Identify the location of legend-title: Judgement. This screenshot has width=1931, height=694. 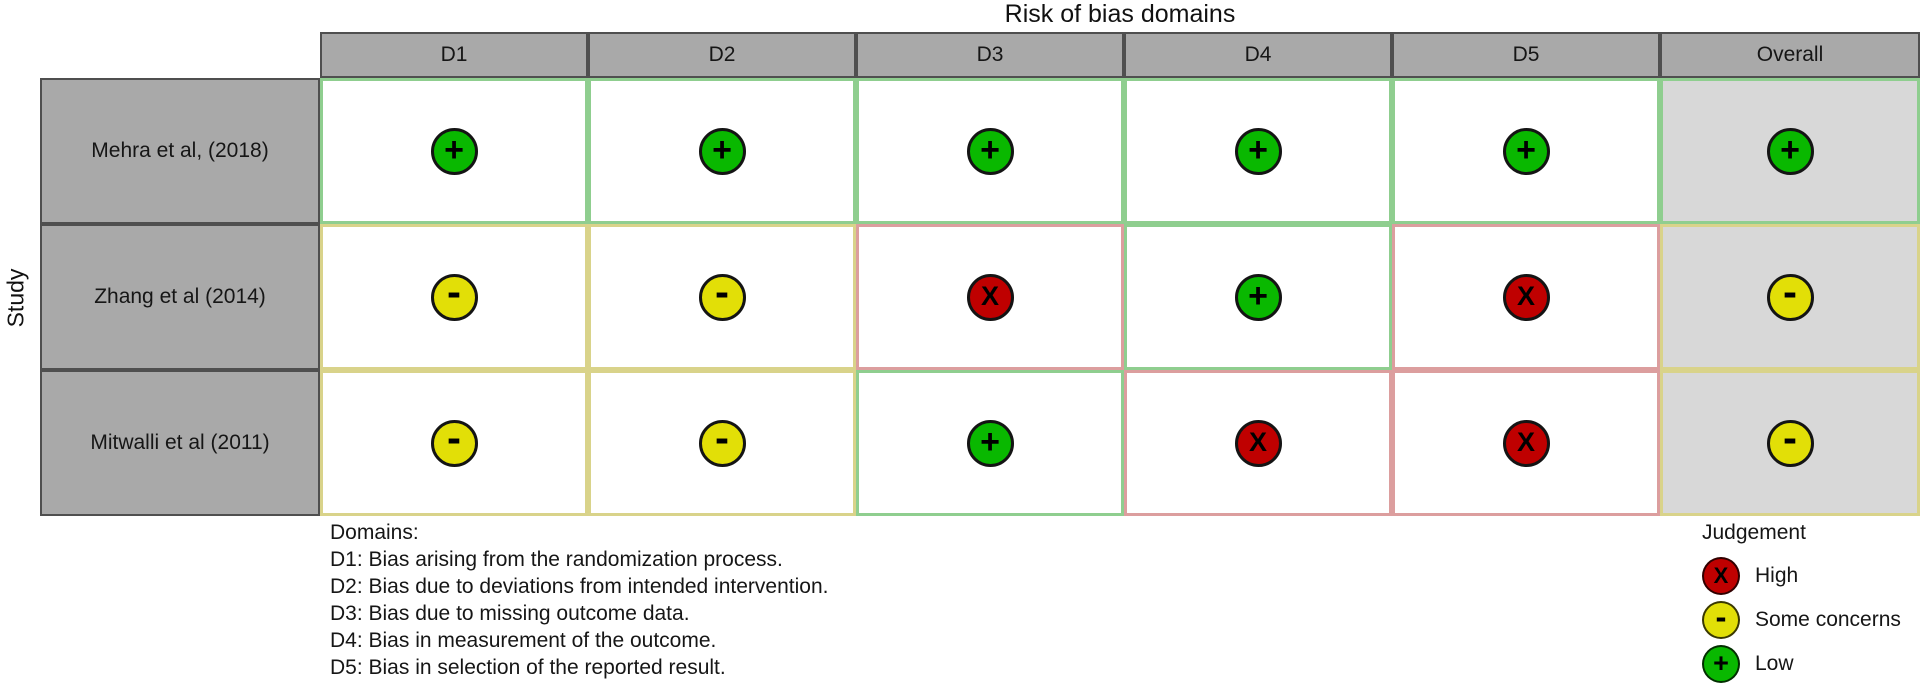
(1754, 532).